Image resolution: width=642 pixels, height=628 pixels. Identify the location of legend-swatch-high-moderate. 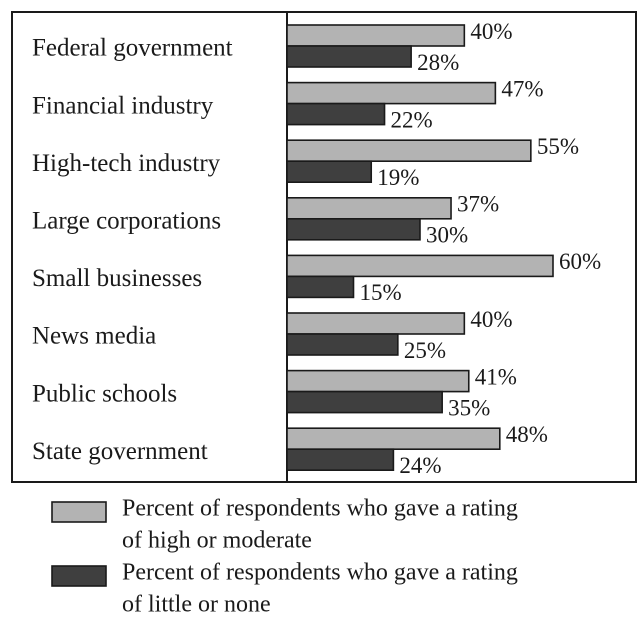
(79, 512).